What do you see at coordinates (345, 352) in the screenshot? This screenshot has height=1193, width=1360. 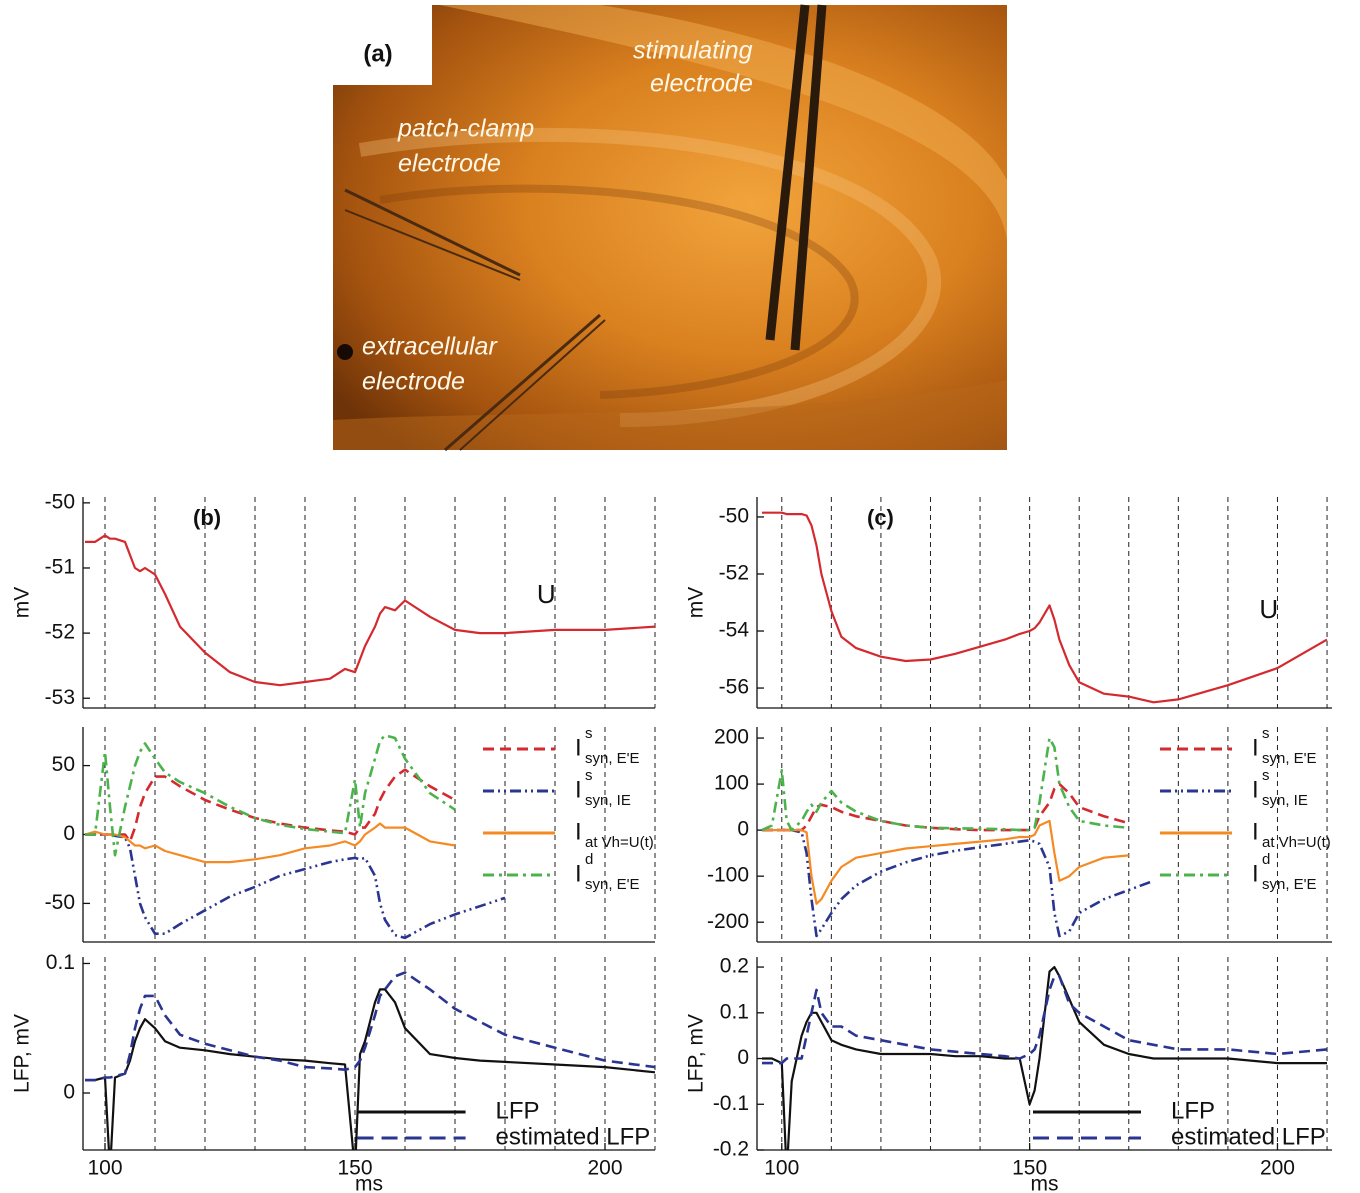 I see `photo-spot` at bounding box center [345, 352].